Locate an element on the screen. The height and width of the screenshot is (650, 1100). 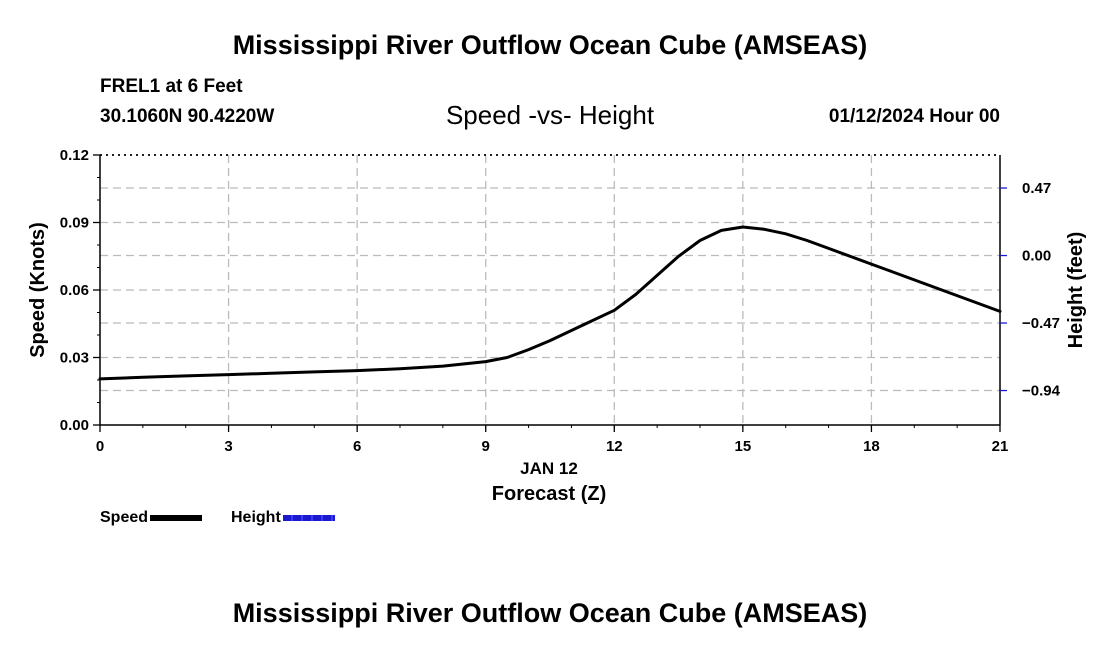
x-tick-label: 18 is located at coordinates (871, 446).